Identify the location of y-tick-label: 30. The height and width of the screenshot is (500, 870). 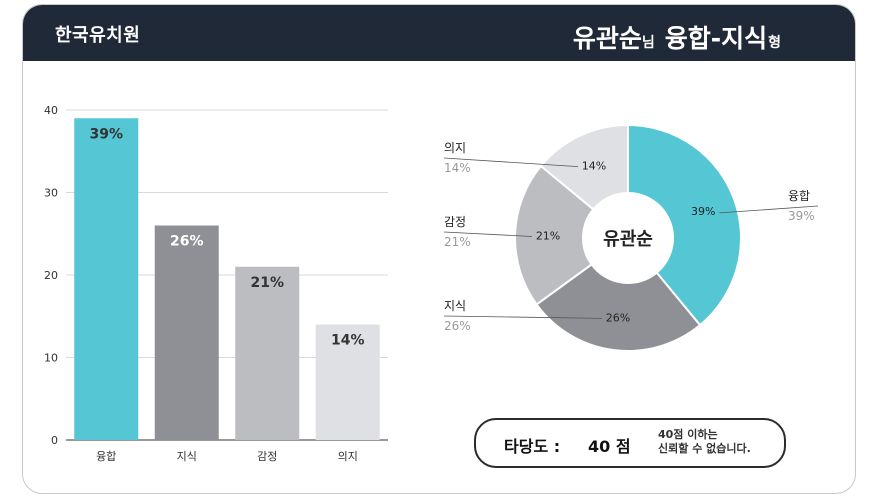
(51, 193).